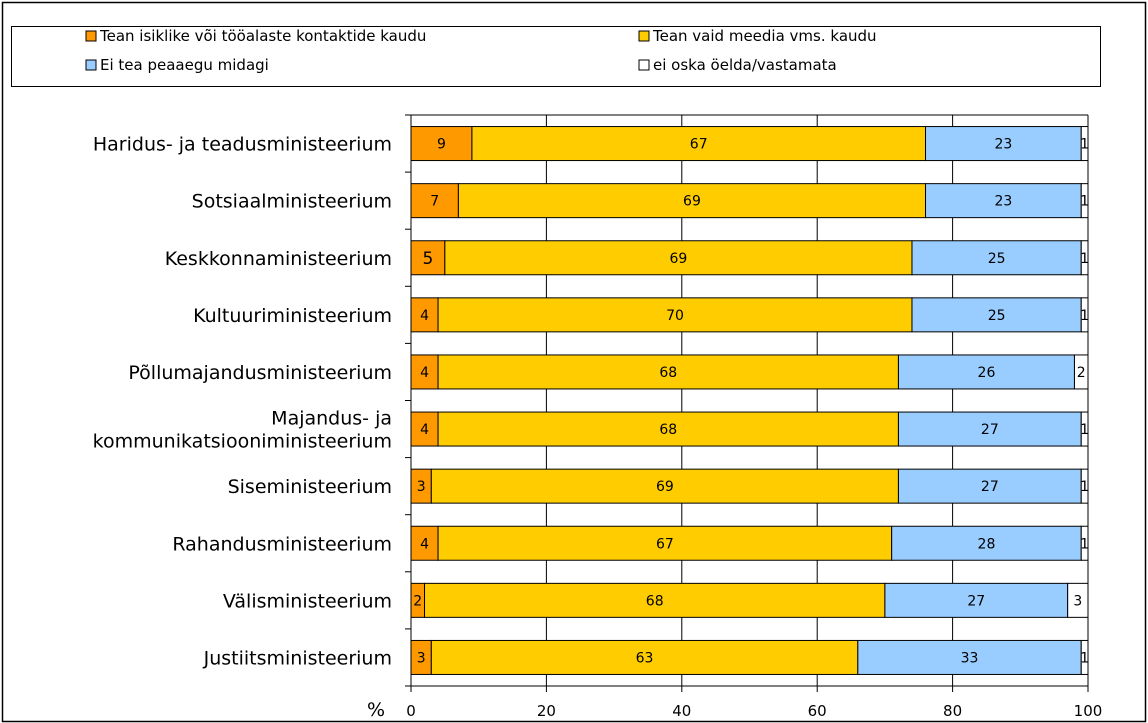 The image size is (1148, 723). Describe the element at coordinates (310, 487) in the screenshot. I see `category-label-7: Siseministeerium` at that location.